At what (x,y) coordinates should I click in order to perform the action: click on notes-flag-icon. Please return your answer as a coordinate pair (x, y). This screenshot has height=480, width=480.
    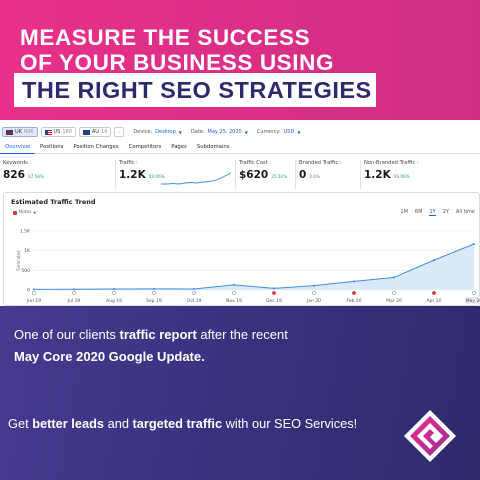
    Looking at the image, I should click on (15, 212).